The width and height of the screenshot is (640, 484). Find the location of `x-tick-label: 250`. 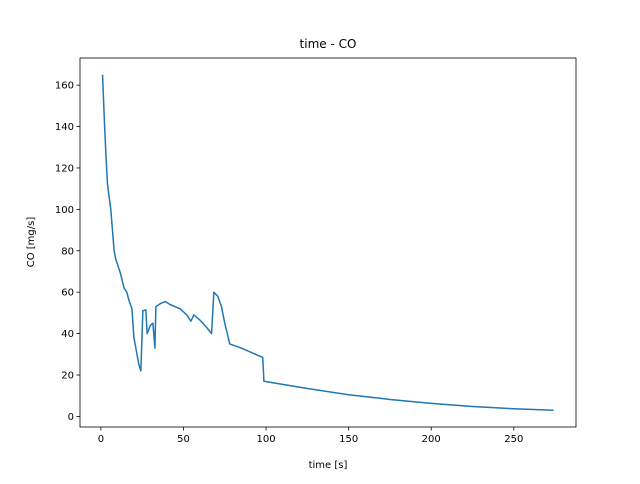

x-tick-label: 250 is located at coordinates (513, 439).